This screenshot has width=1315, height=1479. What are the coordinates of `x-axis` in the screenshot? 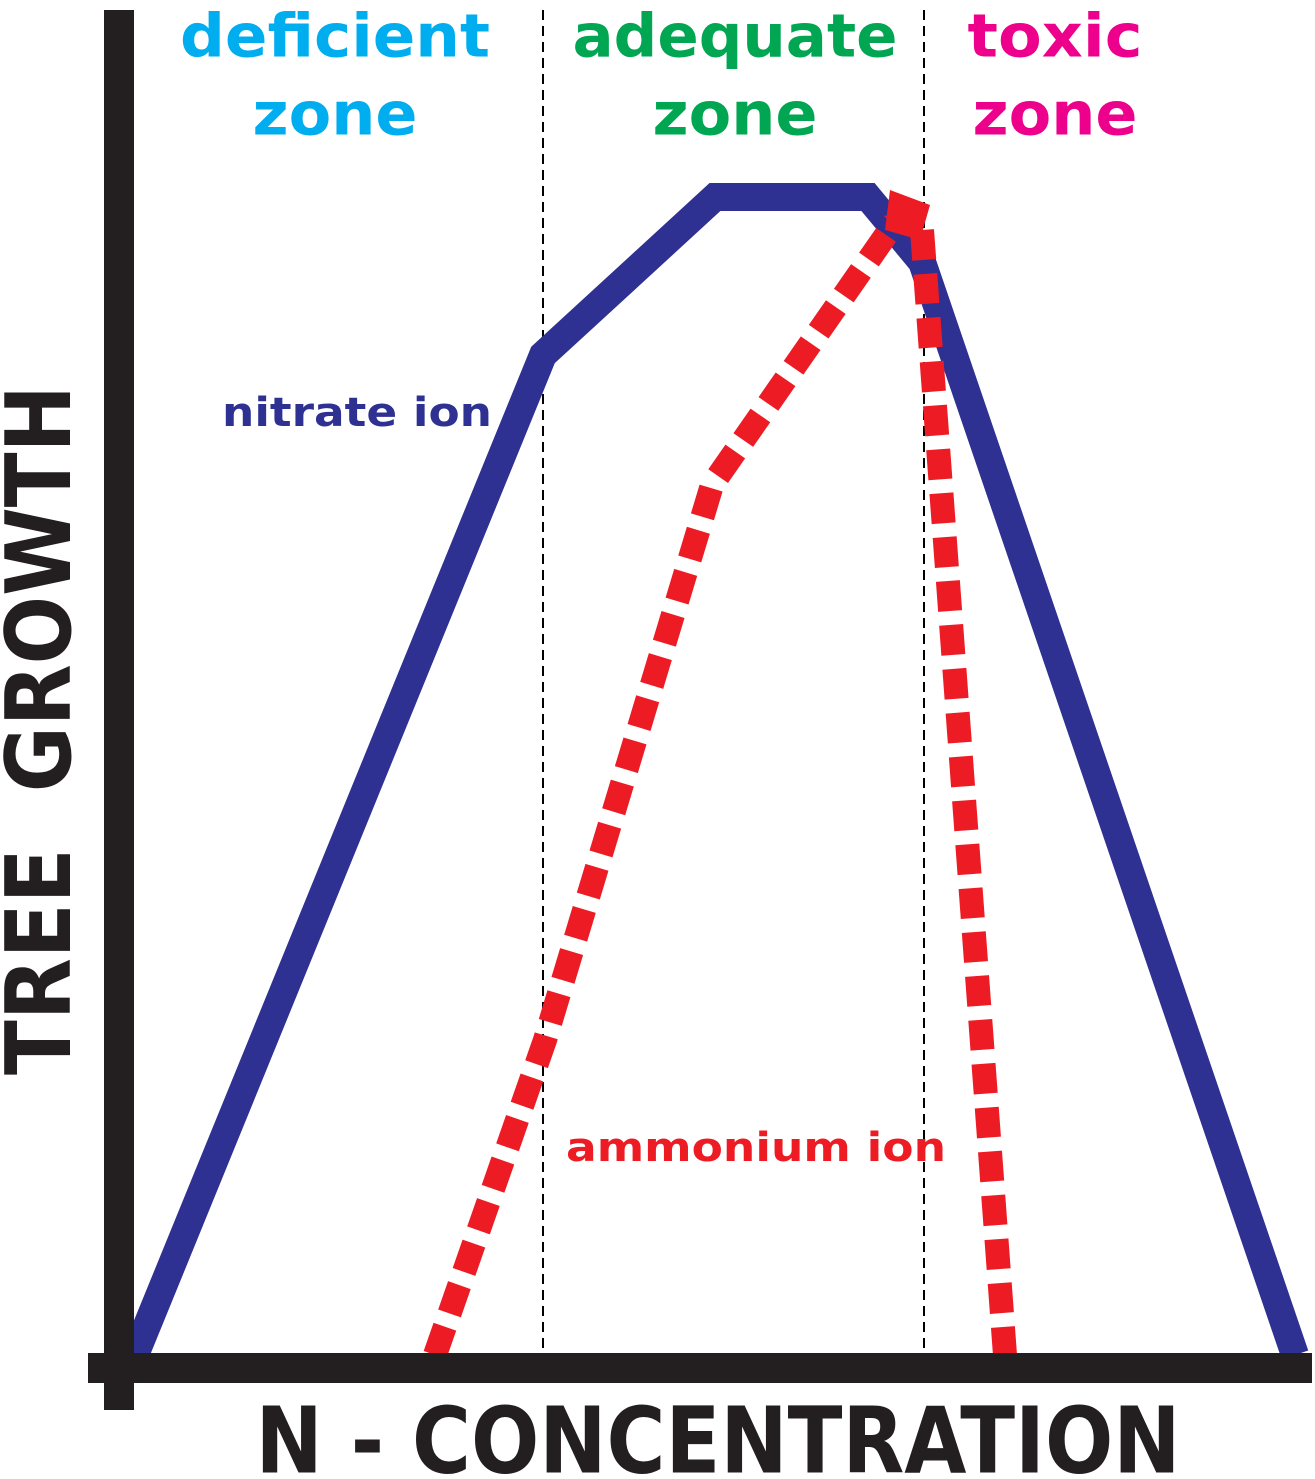 It's located at (700, 1368).